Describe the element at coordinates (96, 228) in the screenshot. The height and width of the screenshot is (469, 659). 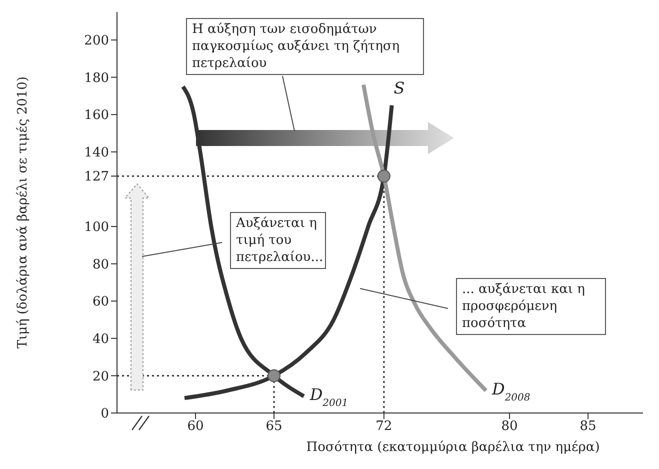
I see `y-tick-label: 100` at that location.